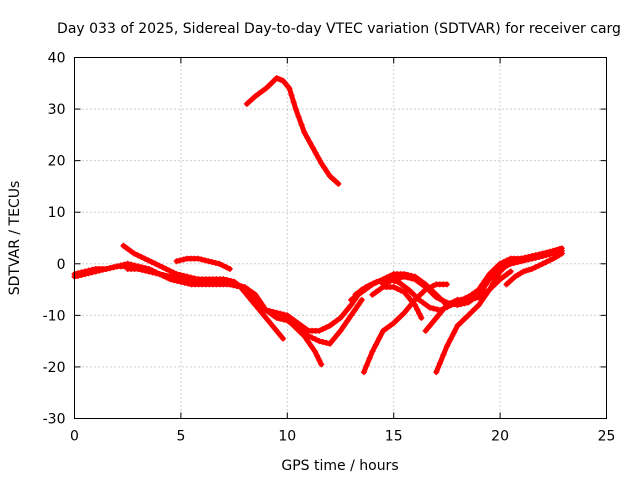  Describe the element at coordinates (57, 162) in the screenshot. I see `y-tick-label: 20` at that location.